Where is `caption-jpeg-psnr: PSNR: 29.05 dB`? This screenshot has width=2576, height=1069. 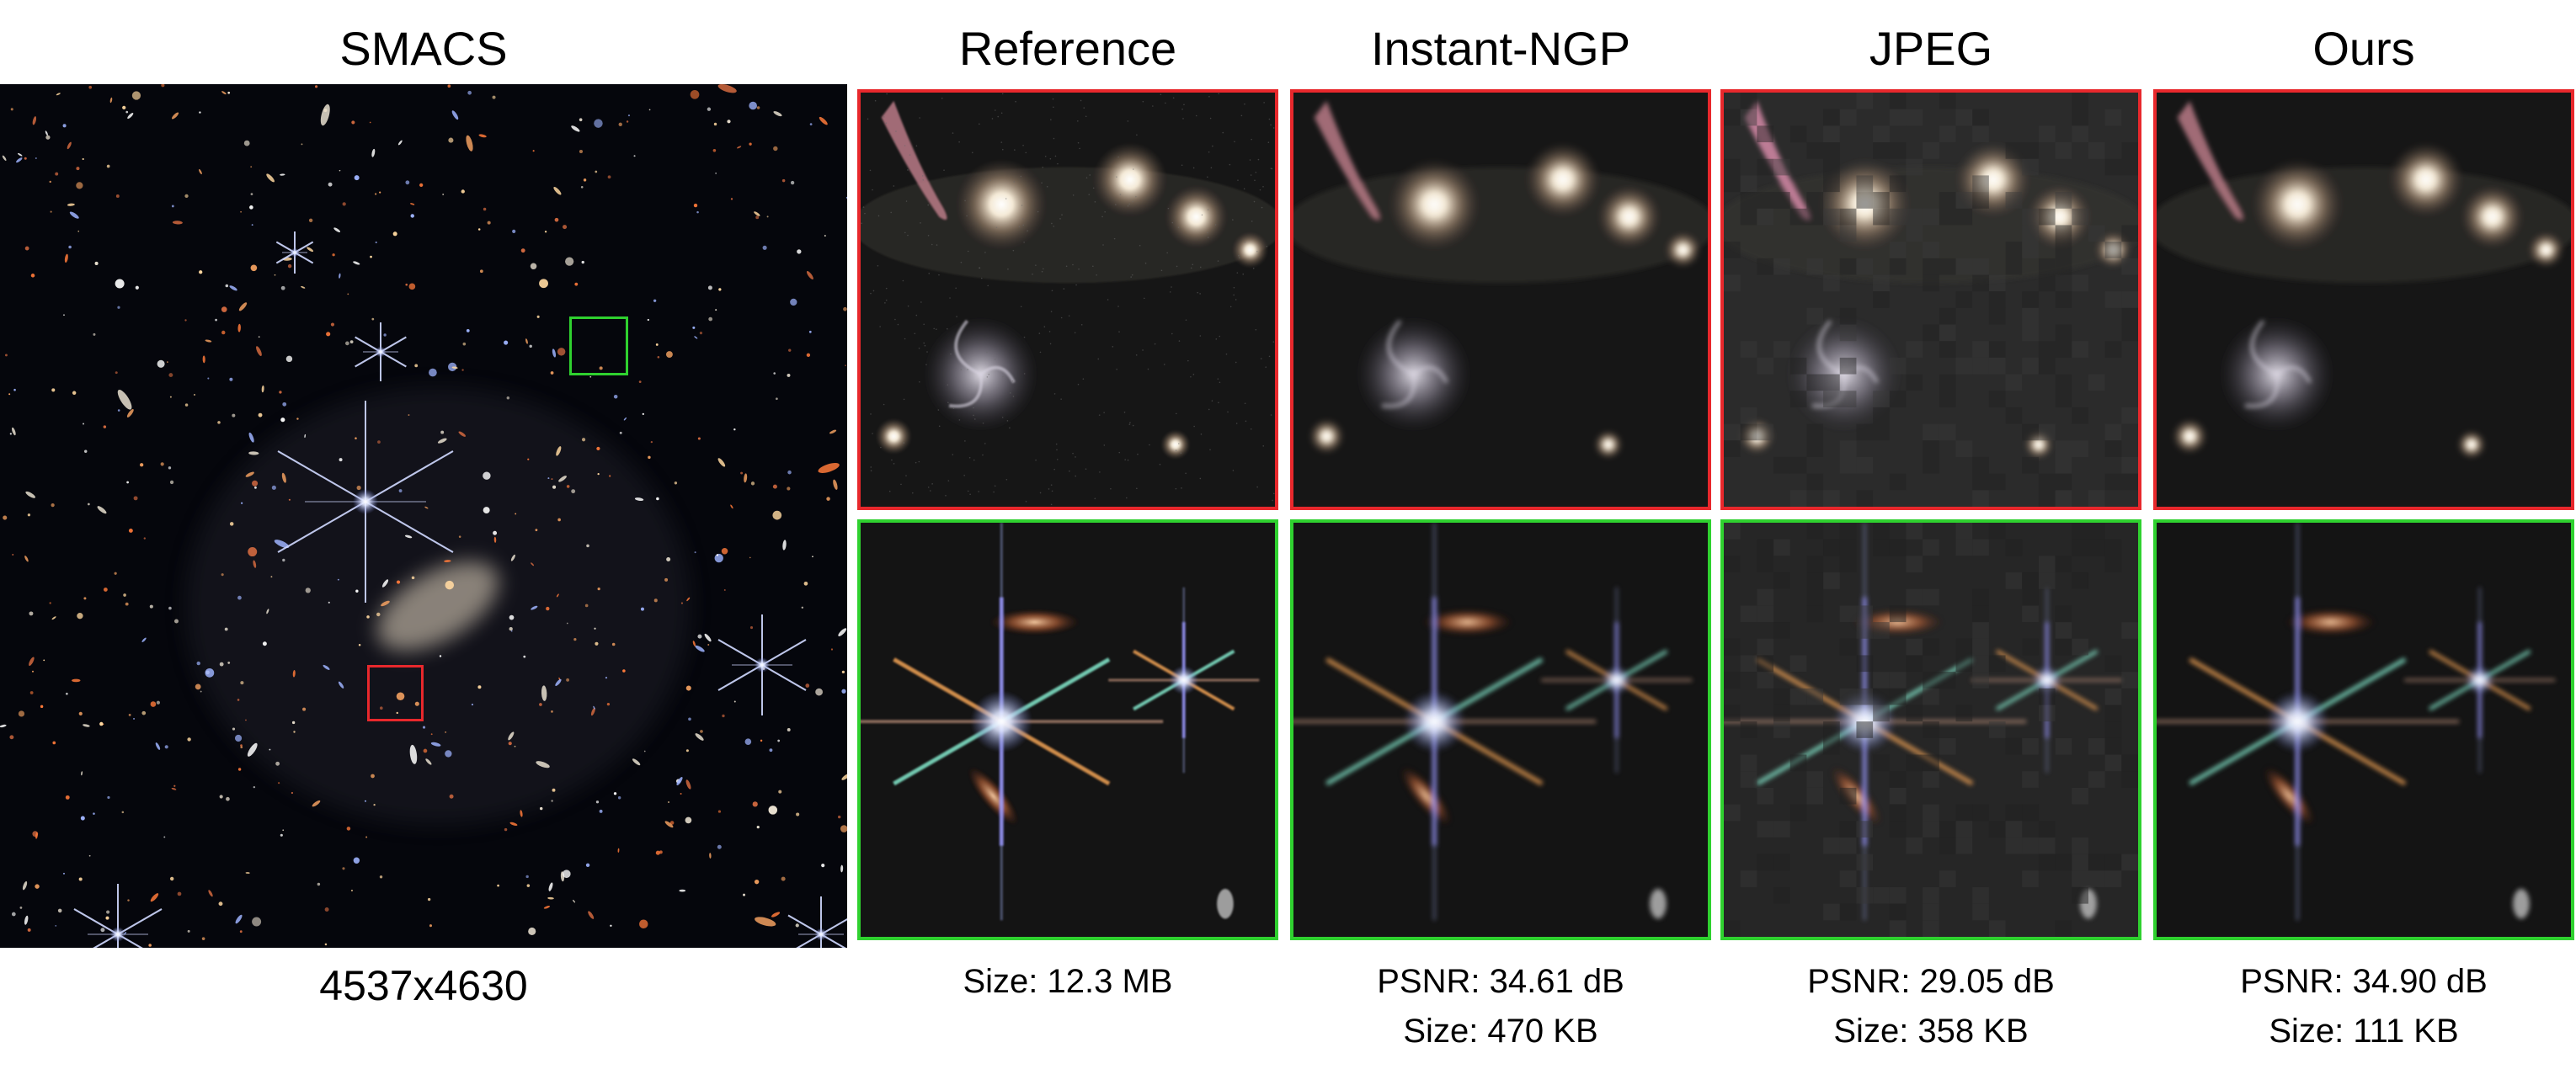 caption-jpeg-psnr: PSNR: 29.05 dB is located at coordinates (1931, 982).